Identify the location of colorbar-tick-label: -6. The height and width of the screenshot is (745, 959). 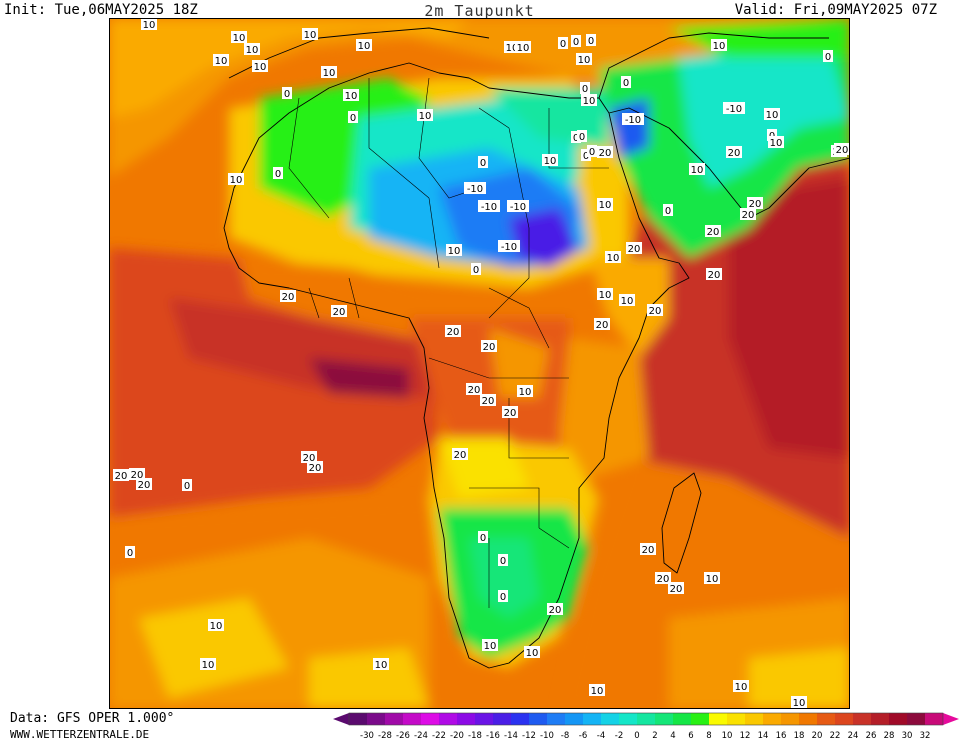
(583, 736).